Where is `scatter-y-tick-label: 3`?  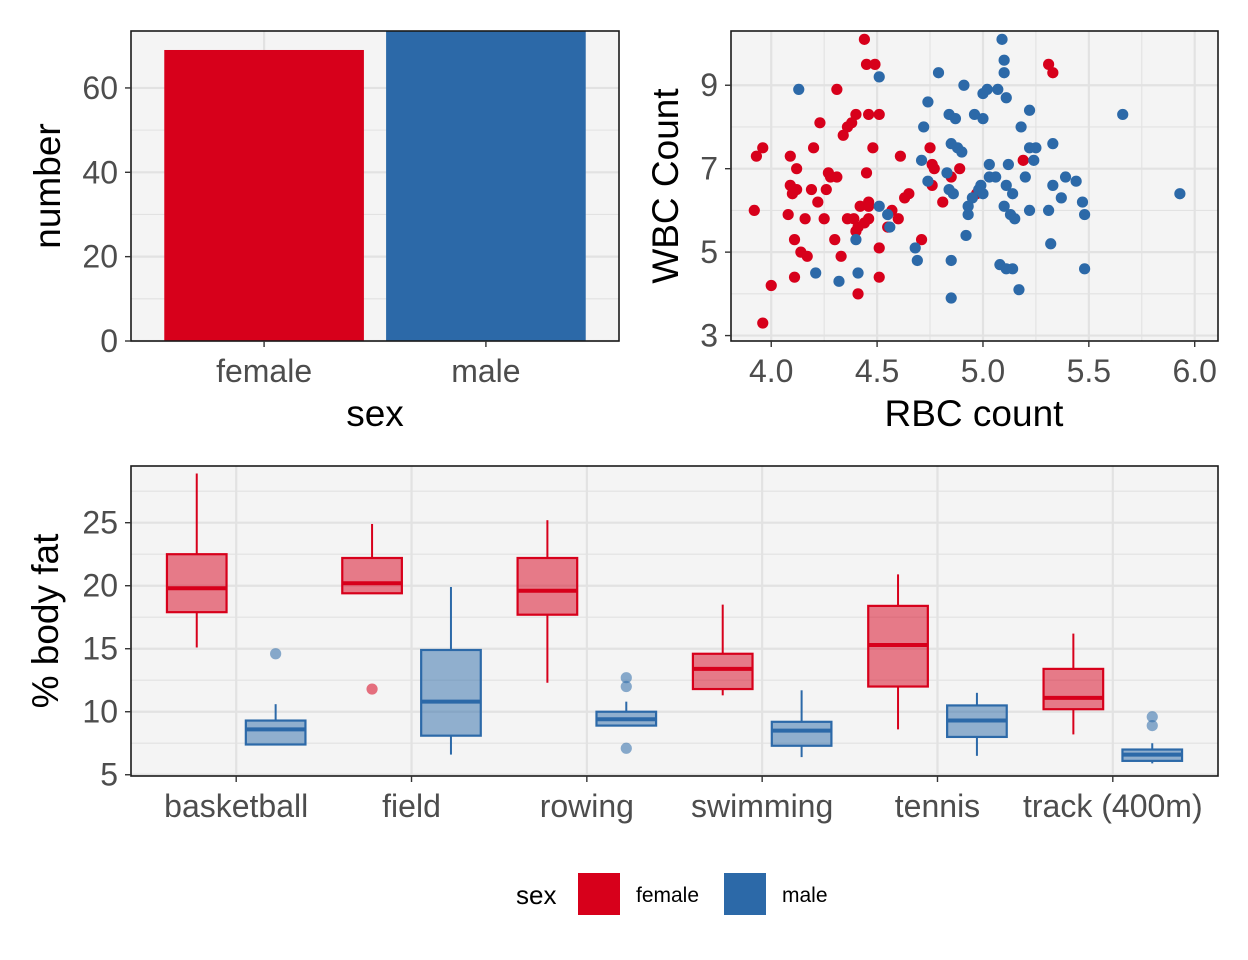 scatter-y-tick-label: 3 is located at coordinates (709, 336).